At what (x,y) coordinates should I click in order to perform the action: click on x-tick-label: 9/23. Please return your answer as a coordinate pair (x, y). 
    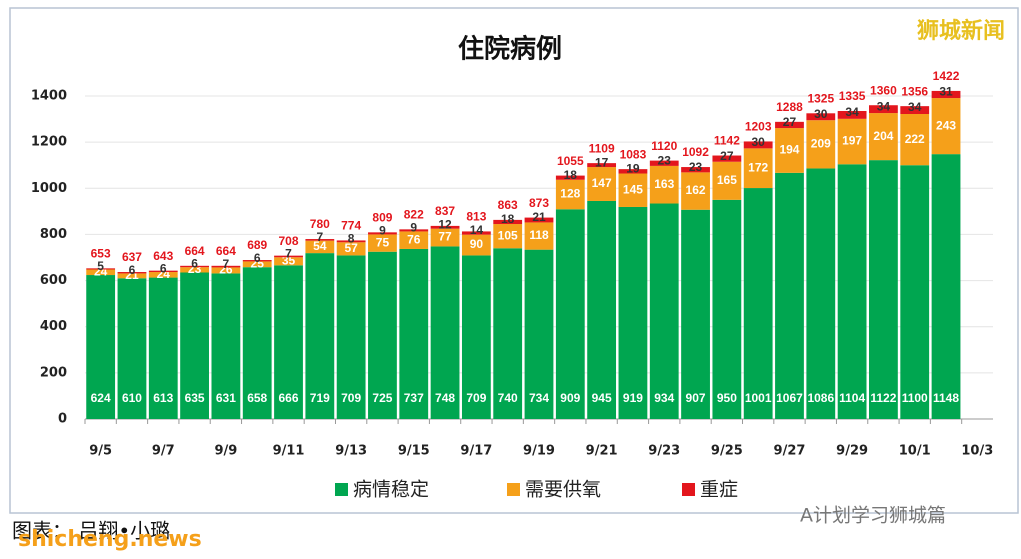
    Looking at the image, I should click on (664, 451).